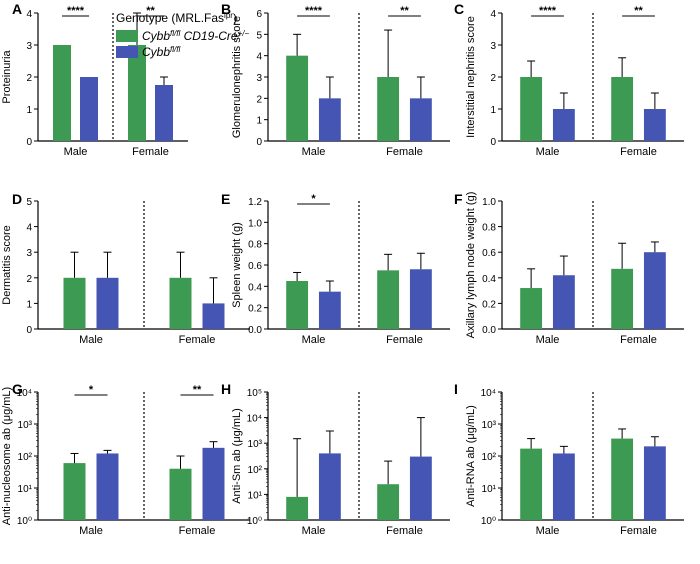  I want to click on y-axis-label: Glomerulonephritis score, so click(237, 77).